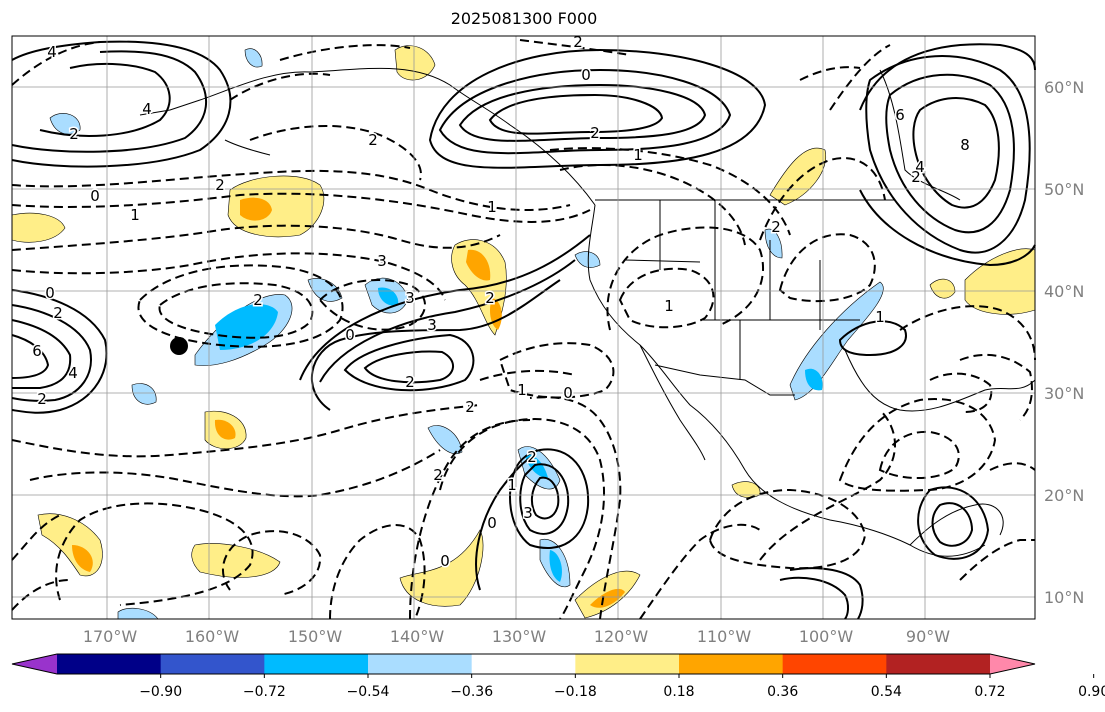  I want to click on colorbar-tick-label: 0.18, so click(678, 692).